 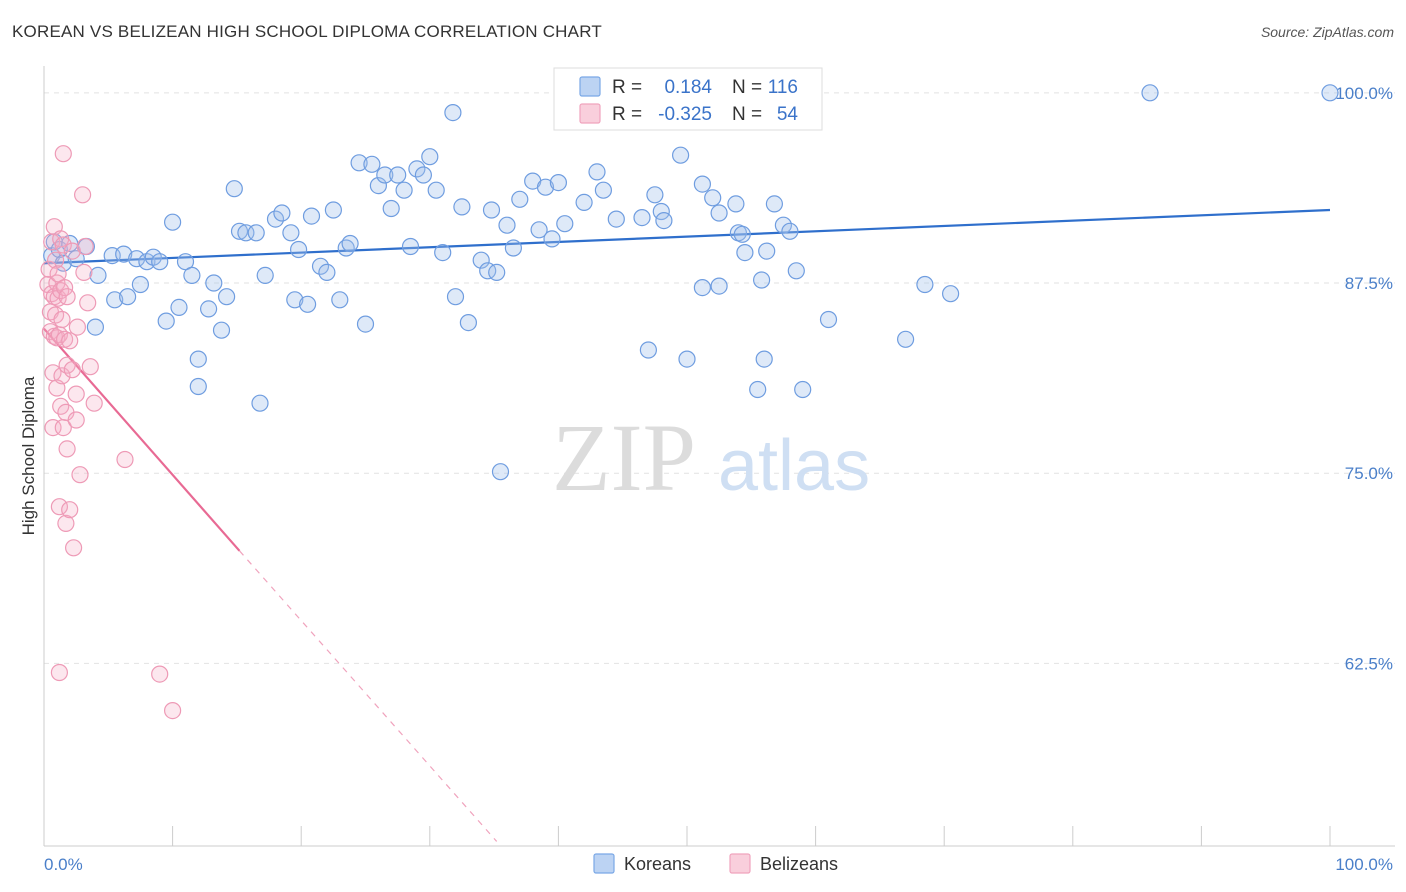 What do you see at coordinates (1327, 32) in the screenshot?
I see `source-label: Source: ZipAtlas.com` at bounding box center [1327, 32].